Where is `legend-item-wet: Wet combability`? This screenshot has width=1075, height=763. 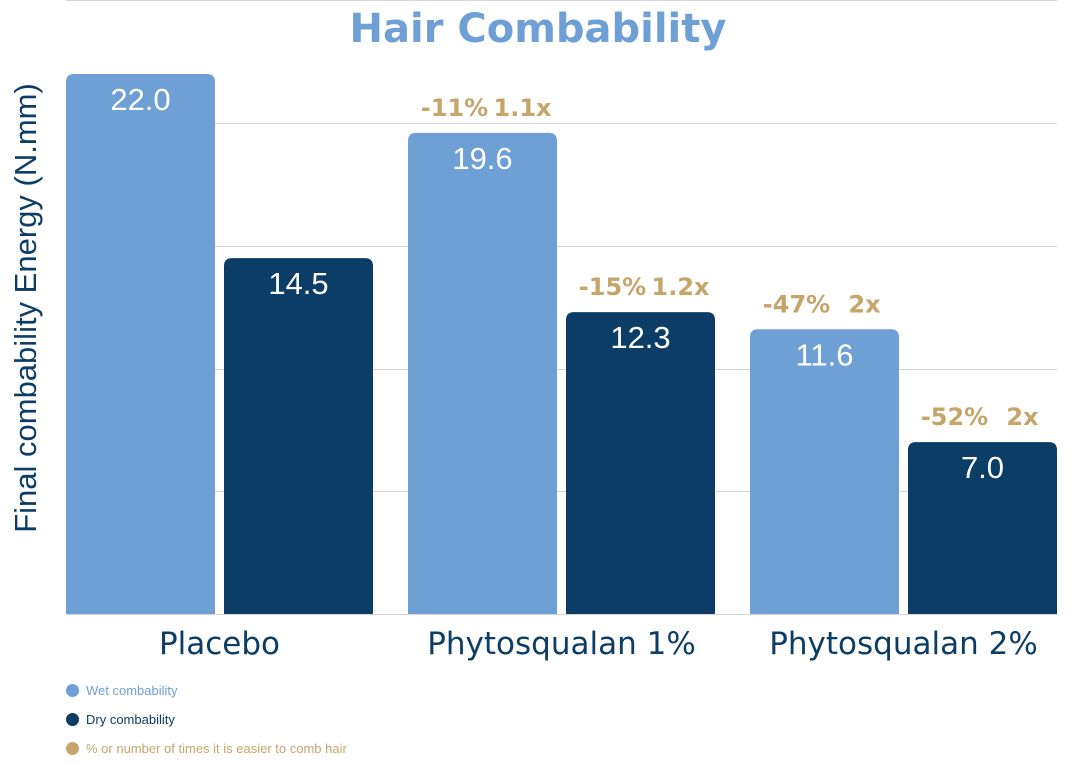
legend-item-wet: Wet combability is located at coordinates (206, 690).